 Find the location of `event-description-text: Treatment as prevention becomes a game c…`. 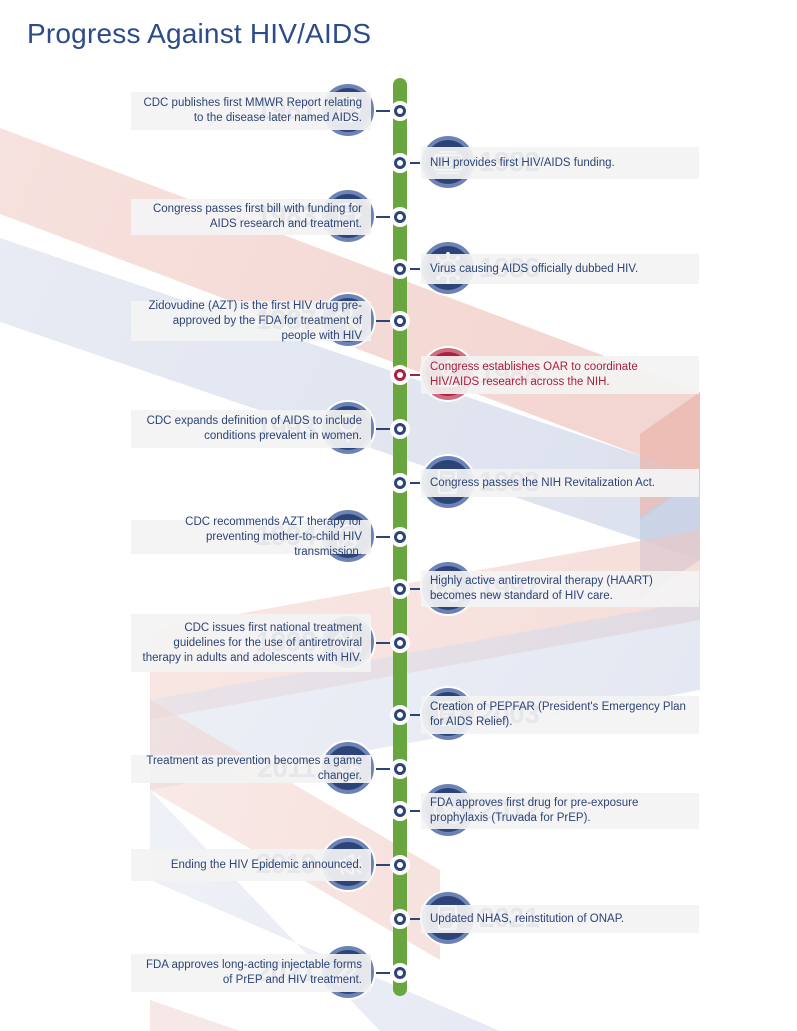

event-description-text: Treatment as prevention becomes a game c… is located at coordinates (254, 768).